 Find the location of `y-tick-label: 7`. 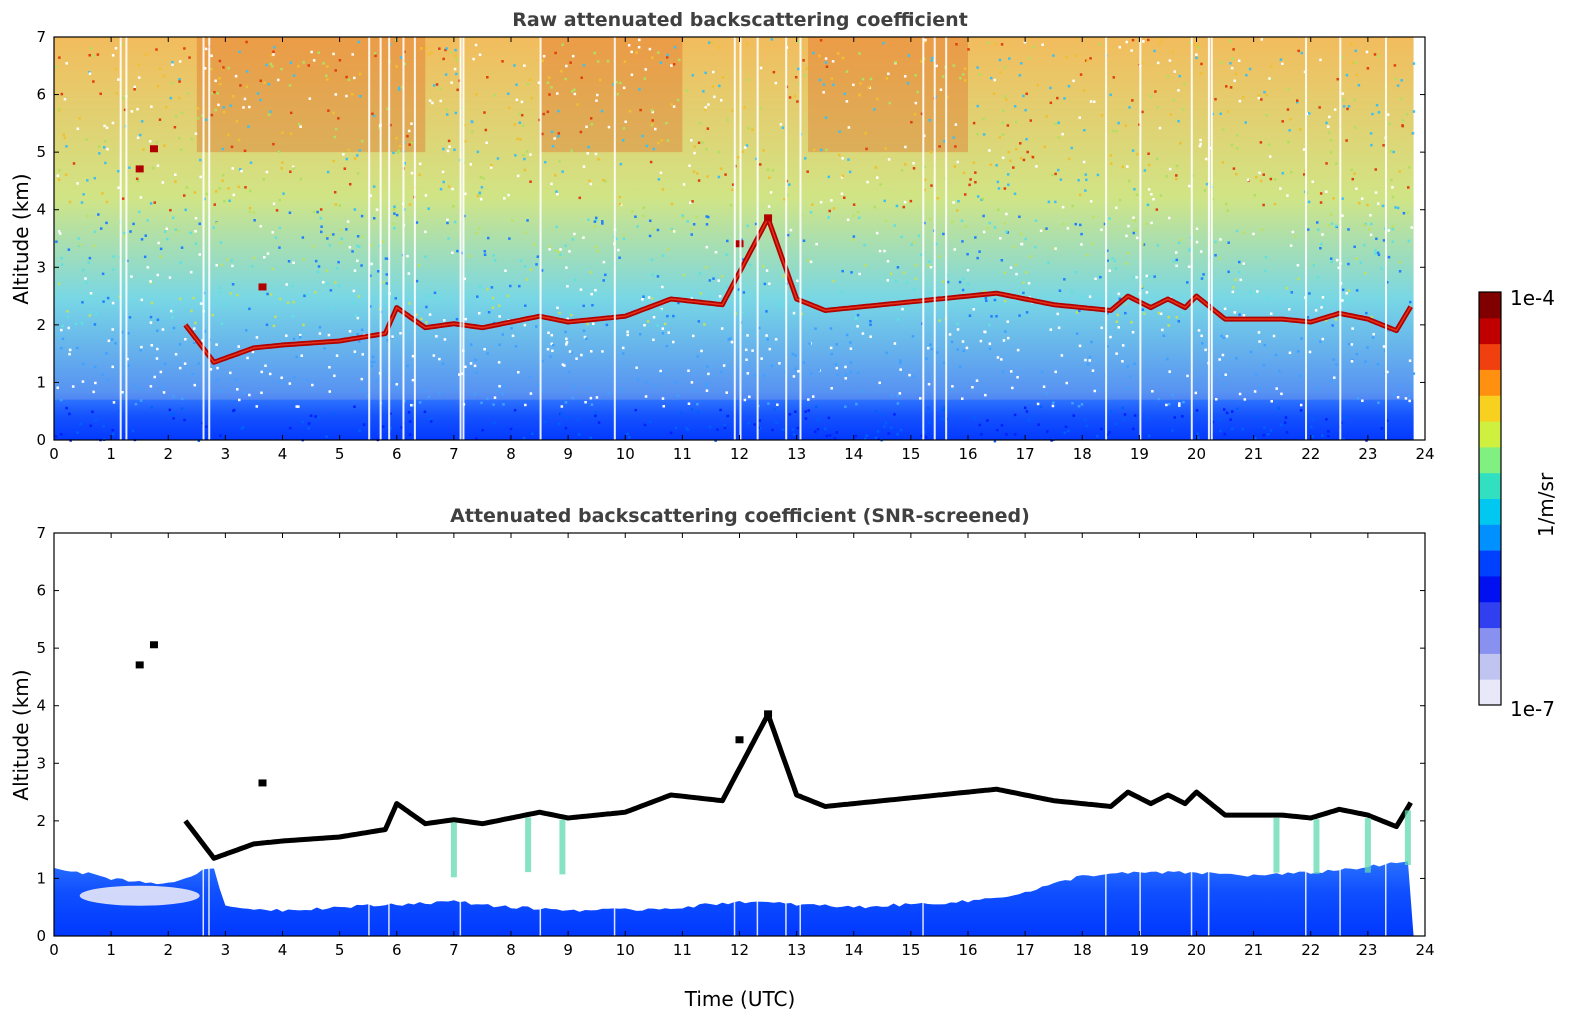

y-tick-label: 7 is located at coordinates (41, 37).